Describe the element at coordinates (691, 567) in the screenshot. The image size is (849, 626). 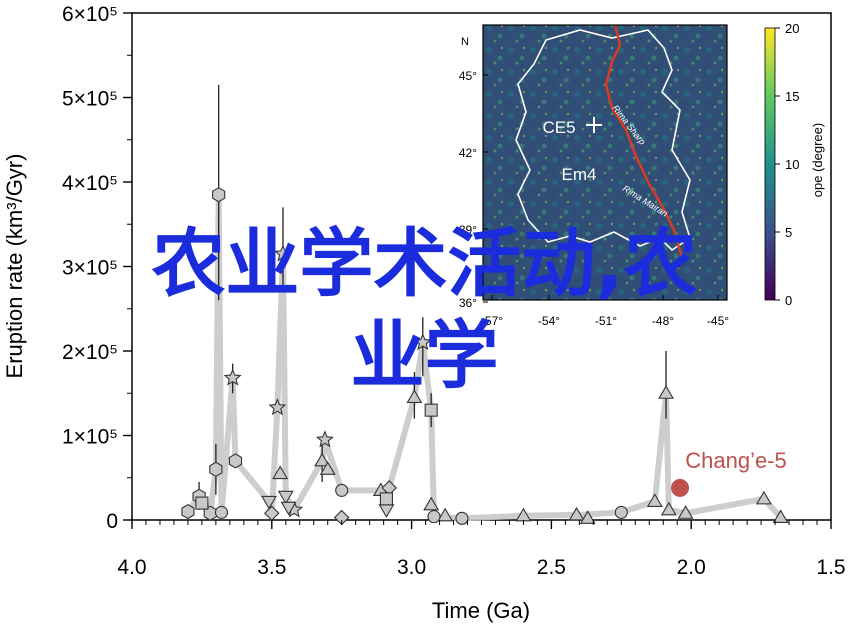
I see `x-tick-label: 2.0` at that location.